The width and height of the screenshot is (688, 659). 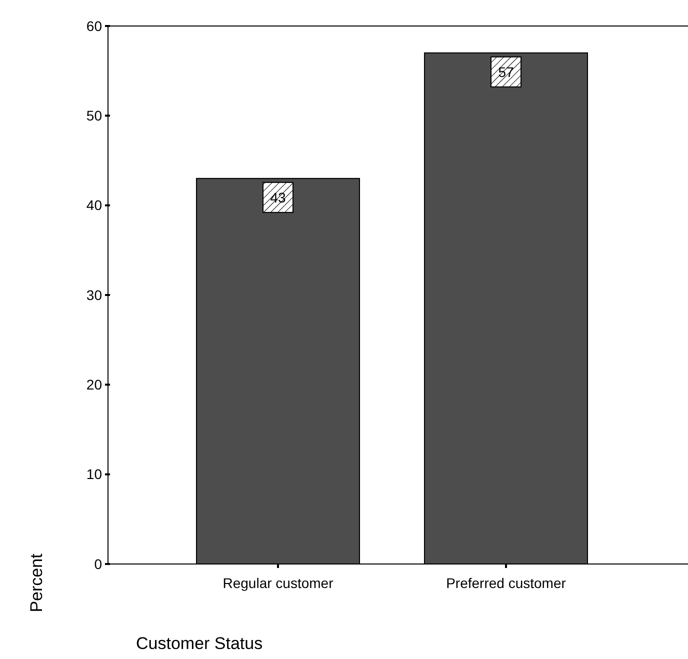 What do you see at coordinates (36, 582) in the screenshot?
I see `y-axis-title: Percent` at bounding box center [36, 582].